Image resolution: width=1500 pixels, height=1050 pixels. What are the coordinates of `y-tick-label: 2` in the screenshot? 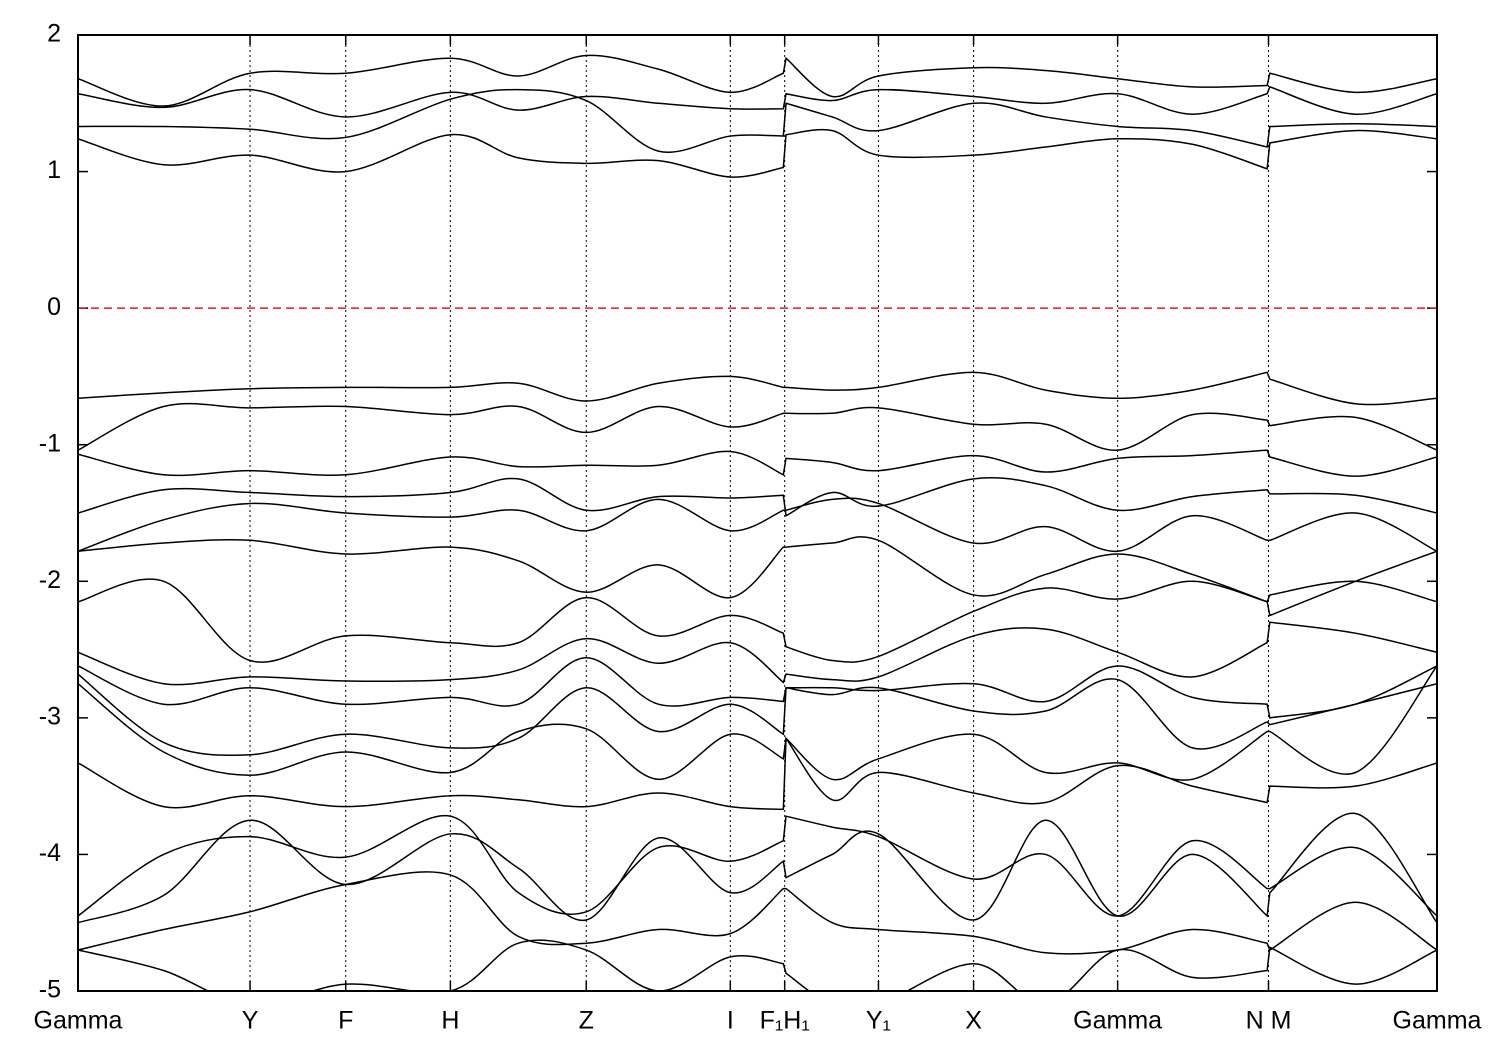 It's located at (54, 34).